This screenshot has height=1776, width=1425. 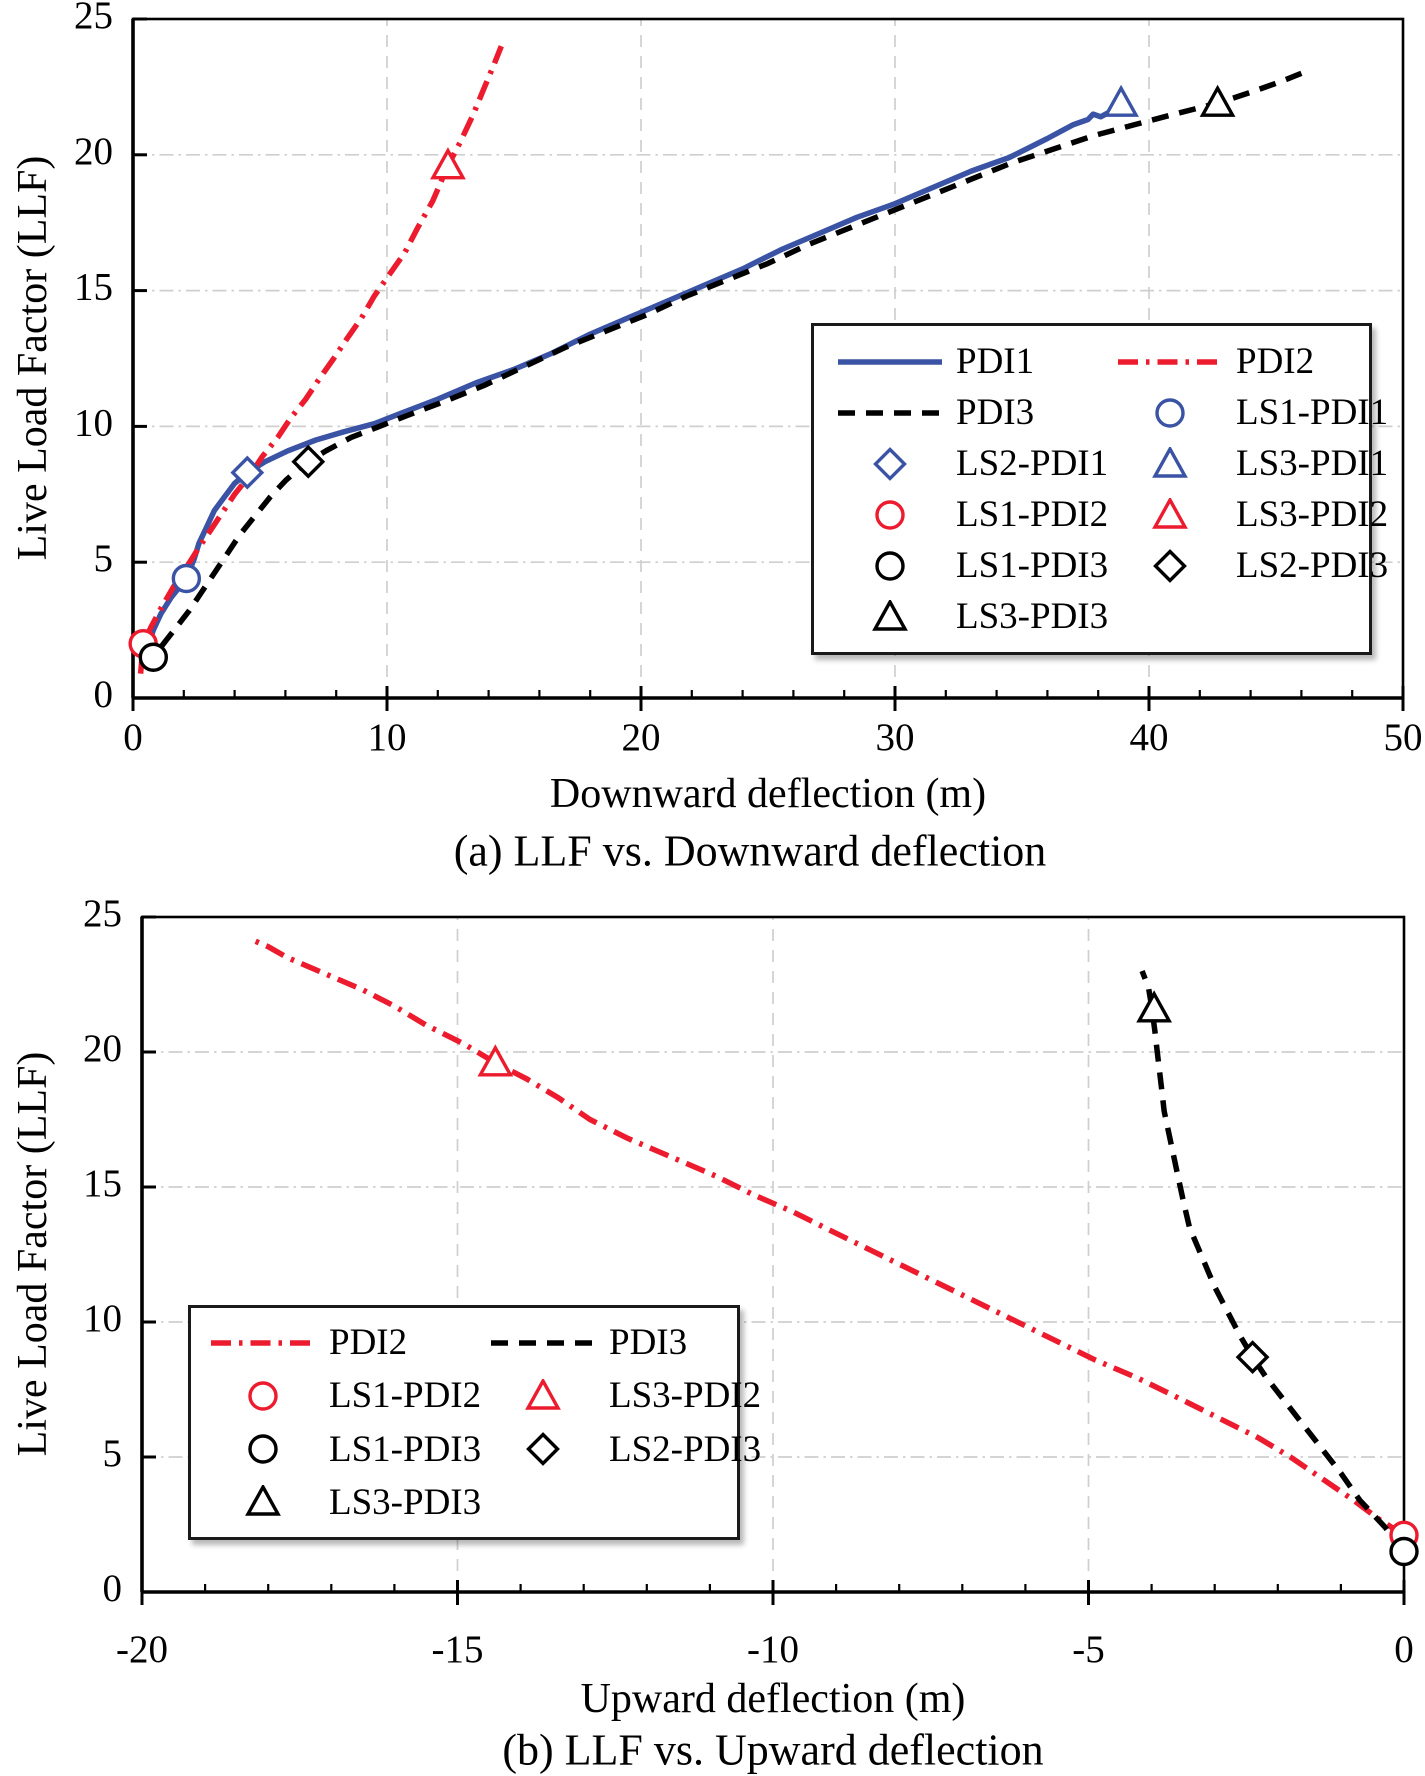 What do you see at coordinates (1403, 737) in the screenshot?
I see `x-tick-label-a-50: 50` at bounding box center [1403, 737].